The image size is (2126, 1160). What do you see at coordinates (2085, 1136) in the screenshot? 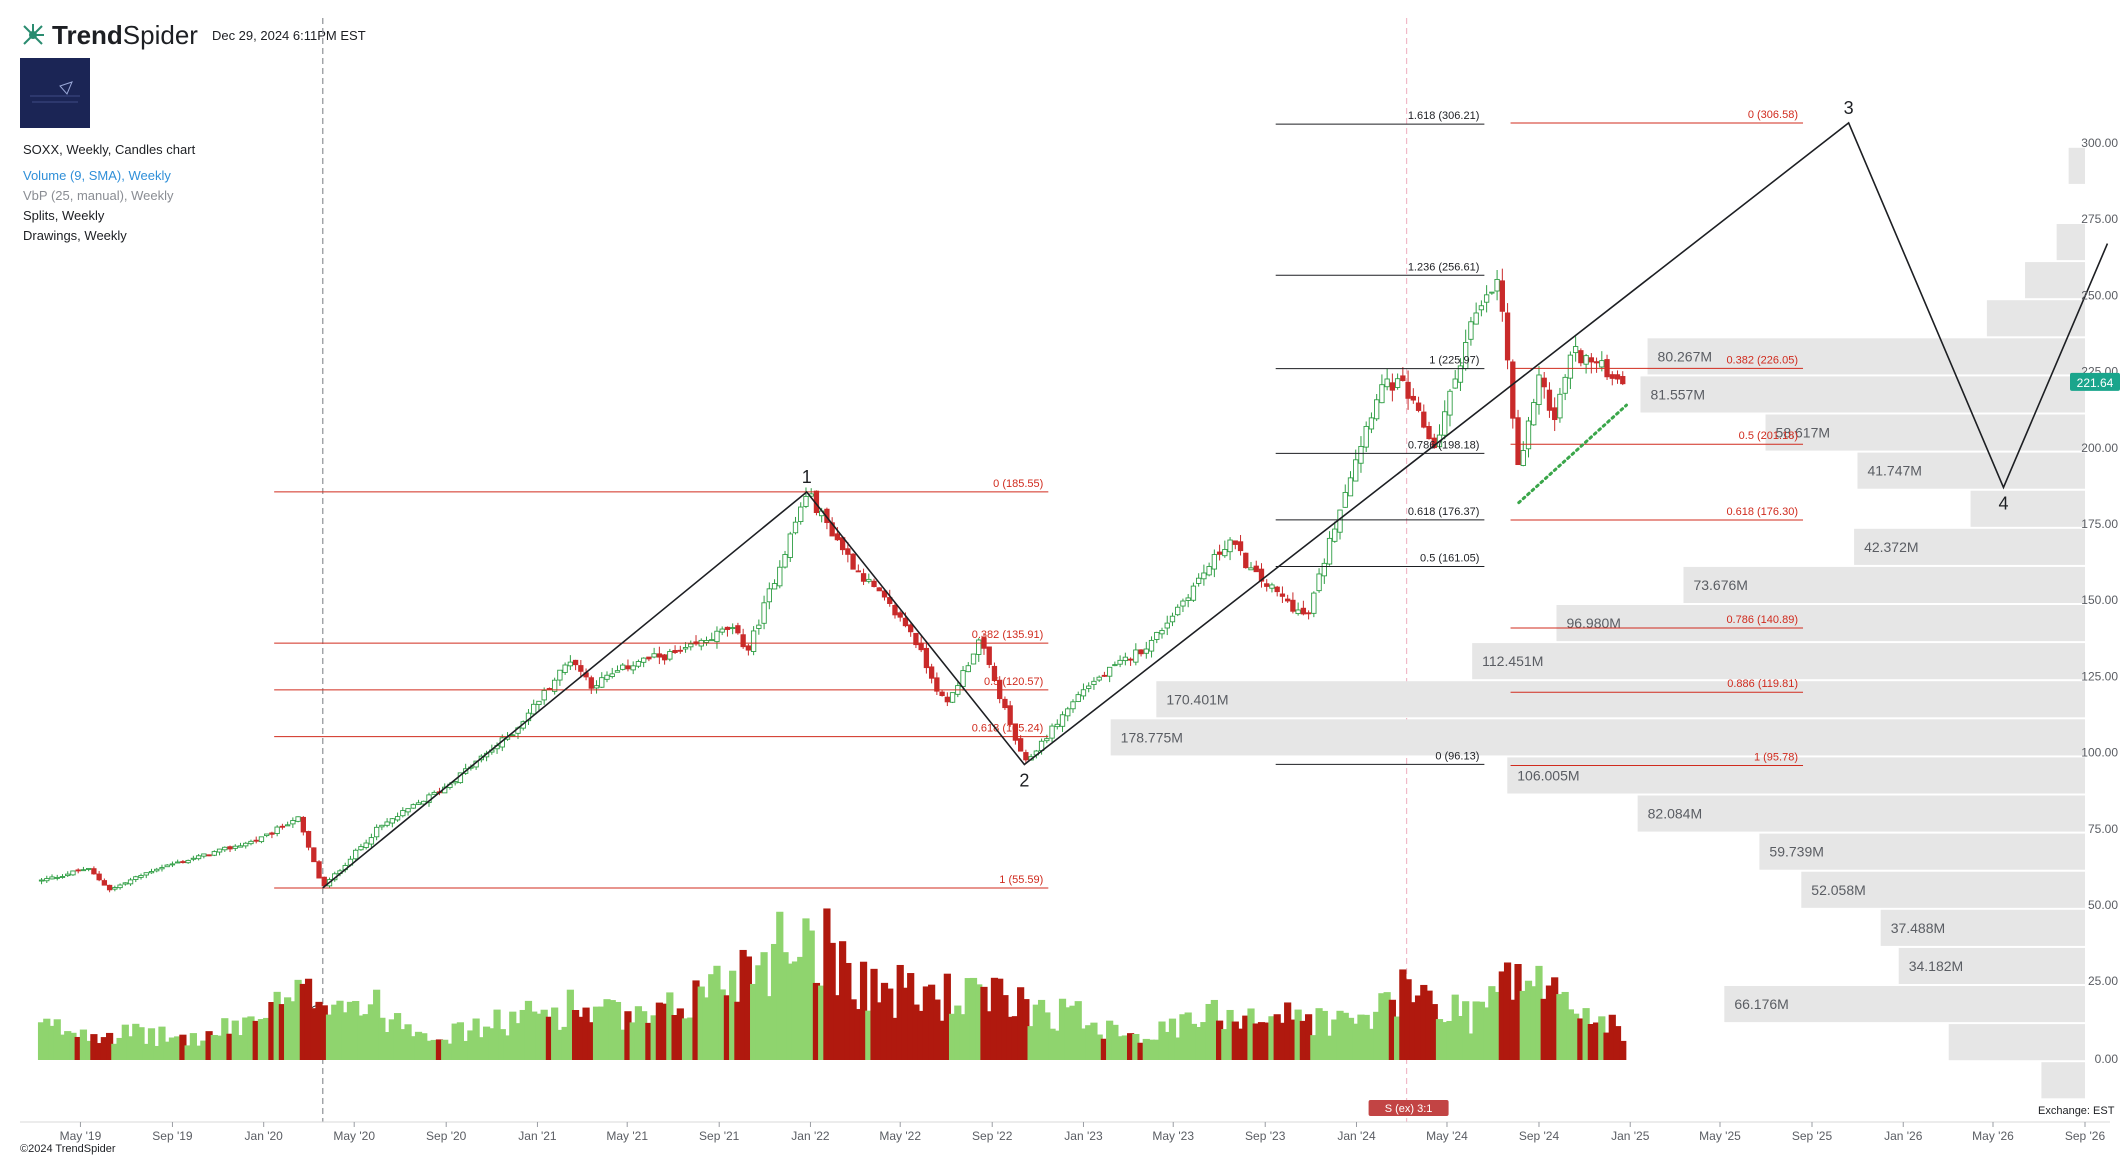
I see `time-tick: Sep '26` at bounding box center [2085, 1136].